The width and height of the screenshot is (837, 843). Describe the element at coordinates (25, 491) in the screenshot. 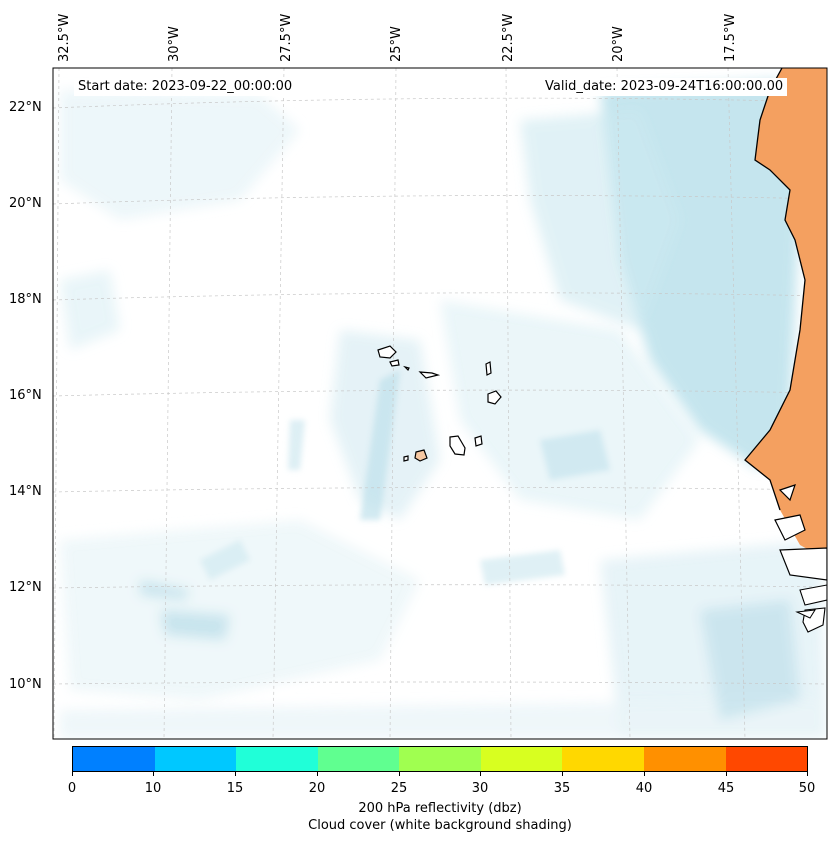

I see `lat-label: 14°N` at that location.